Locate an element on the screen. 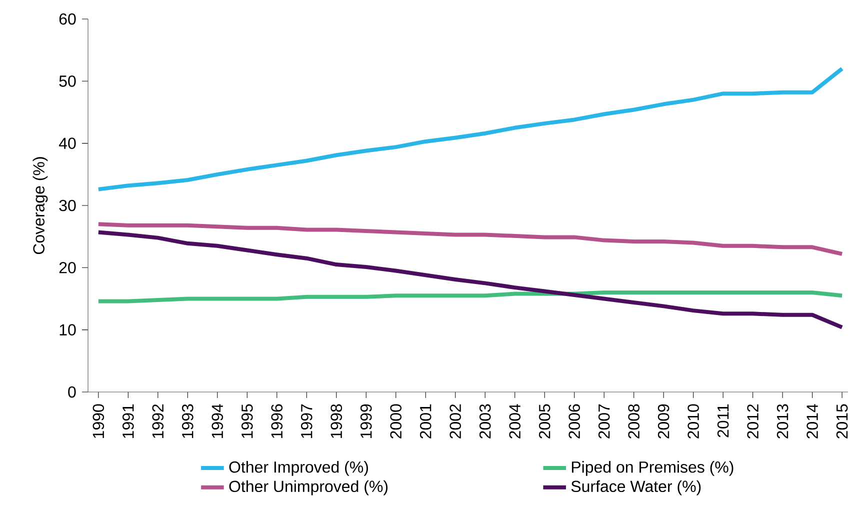 This screenshot has width=851, height=528. x-tick-label: 1990 is located at coordinates (98, 421).